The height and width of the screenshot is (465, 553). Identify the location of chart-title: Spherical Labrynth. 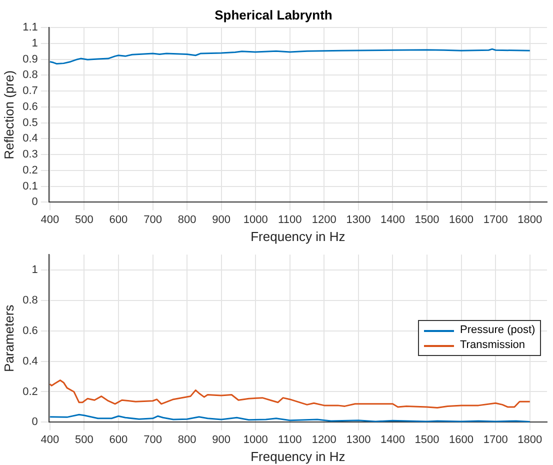
(273, 14).